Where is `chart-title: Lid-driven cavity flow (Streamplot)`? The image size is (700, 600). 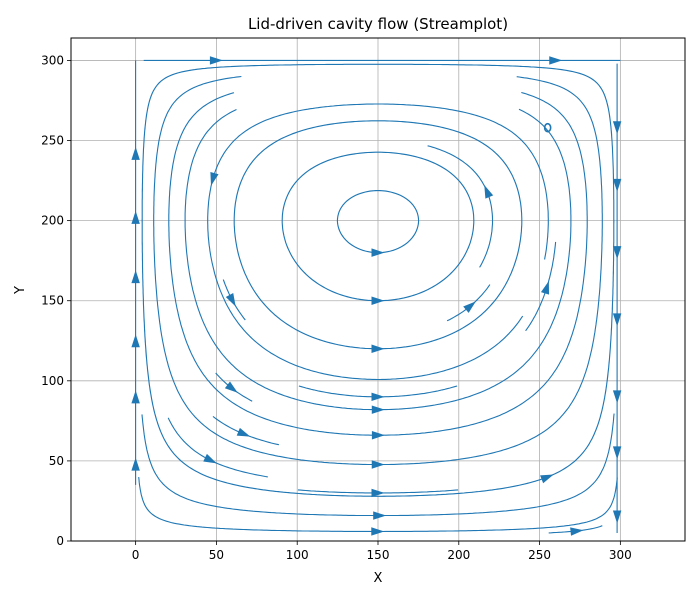 chart-title: Lid-driven cavity flow (Streamplot) is located at coordinates (378, 24).